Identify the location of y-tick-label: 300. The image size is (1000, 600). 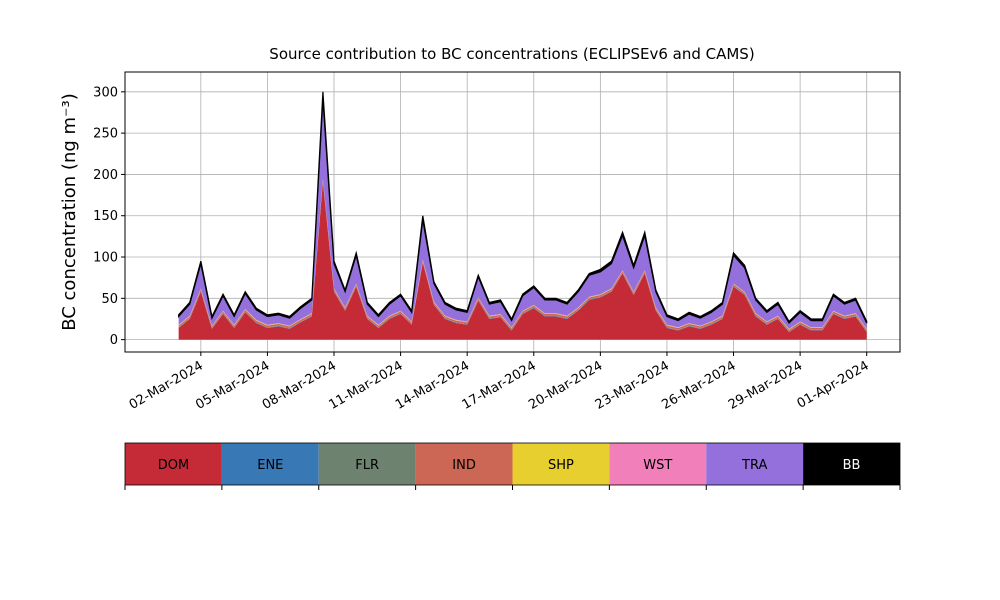
(105, 92).